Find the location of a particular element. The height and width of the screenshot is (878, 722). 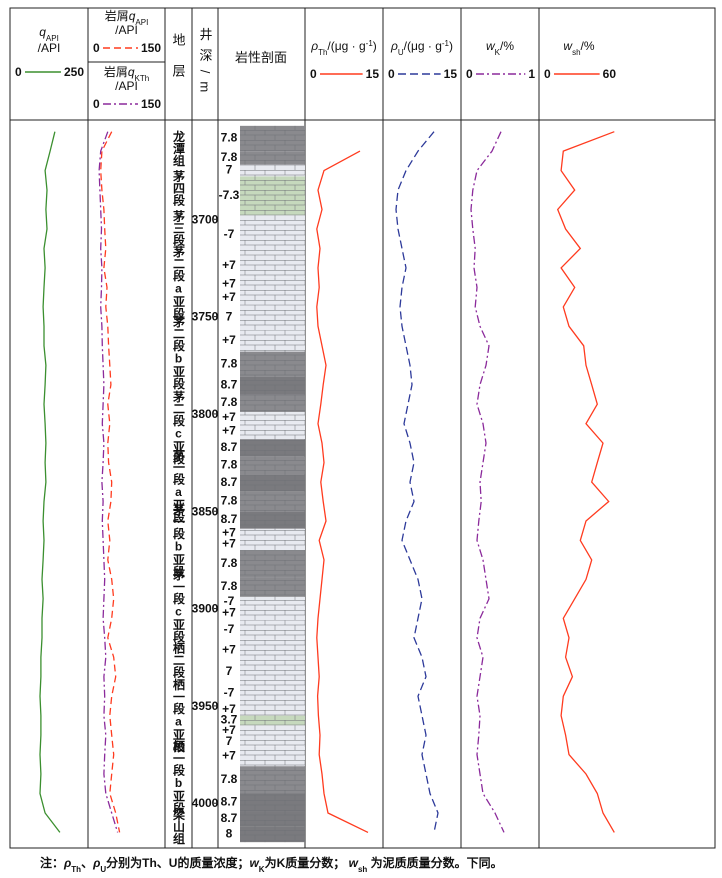

lithology-code: -7.3 is located at coordinates (229, 195).